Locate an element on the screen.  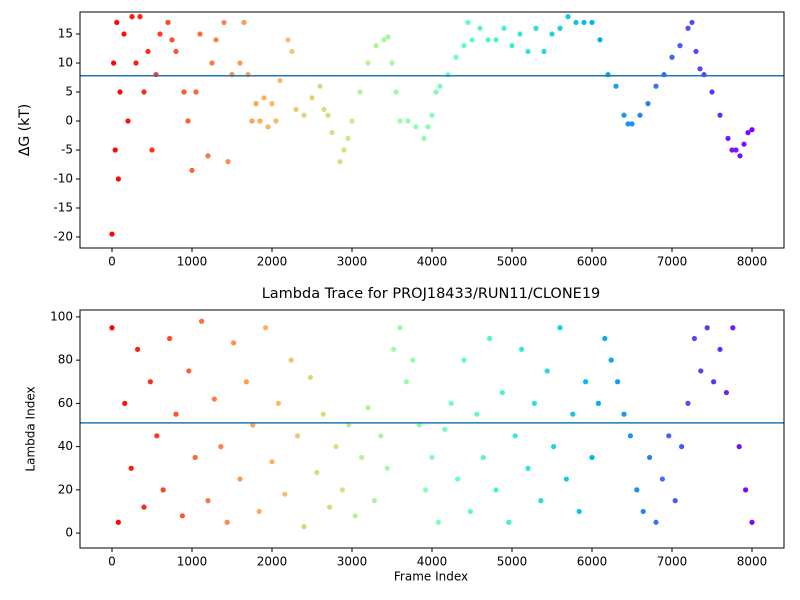
x-axis-label: Frame Index is located at coordinates (431, 577).